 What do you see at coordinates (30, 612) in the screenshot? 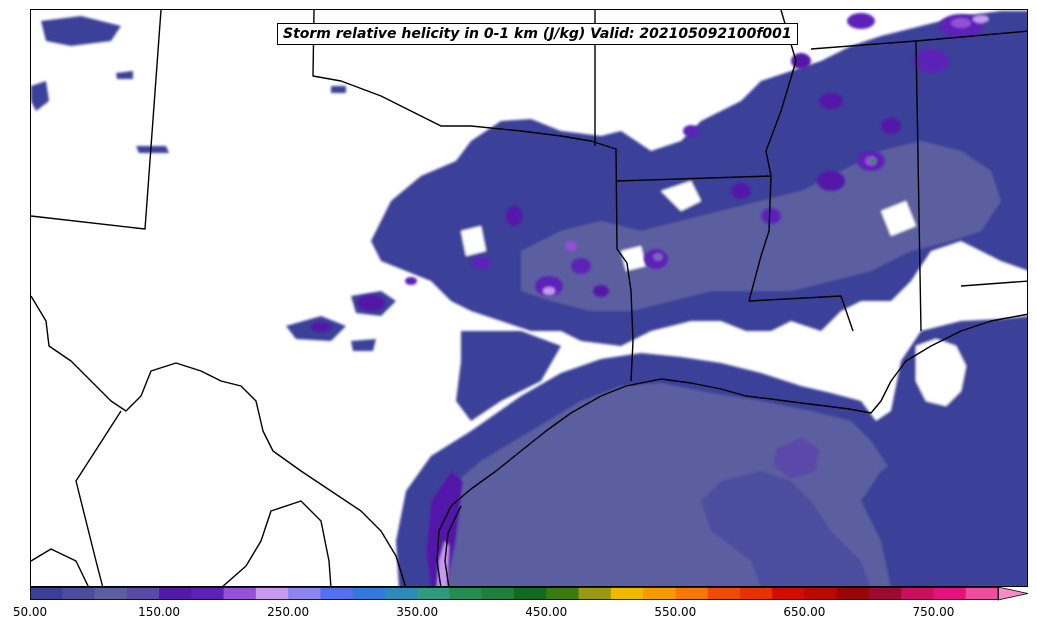
I see `colorbar-tick-label: 50.00` at bounding box center [30, 612].